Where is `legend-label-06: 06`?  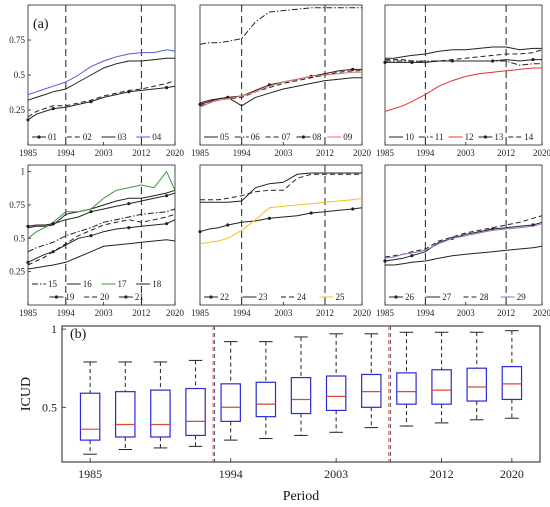 legend-label-06: 06 is located at coordinates (255, 137).